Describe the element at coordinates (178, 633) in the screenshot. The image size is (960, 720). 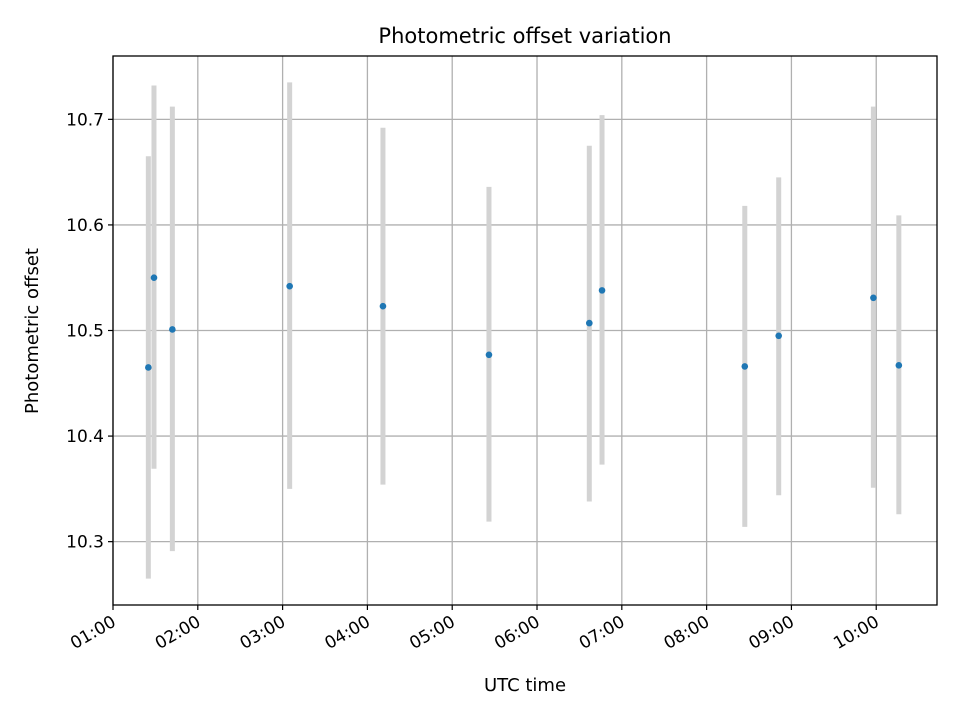
I see `x-tick-label: 02:00` at that location.